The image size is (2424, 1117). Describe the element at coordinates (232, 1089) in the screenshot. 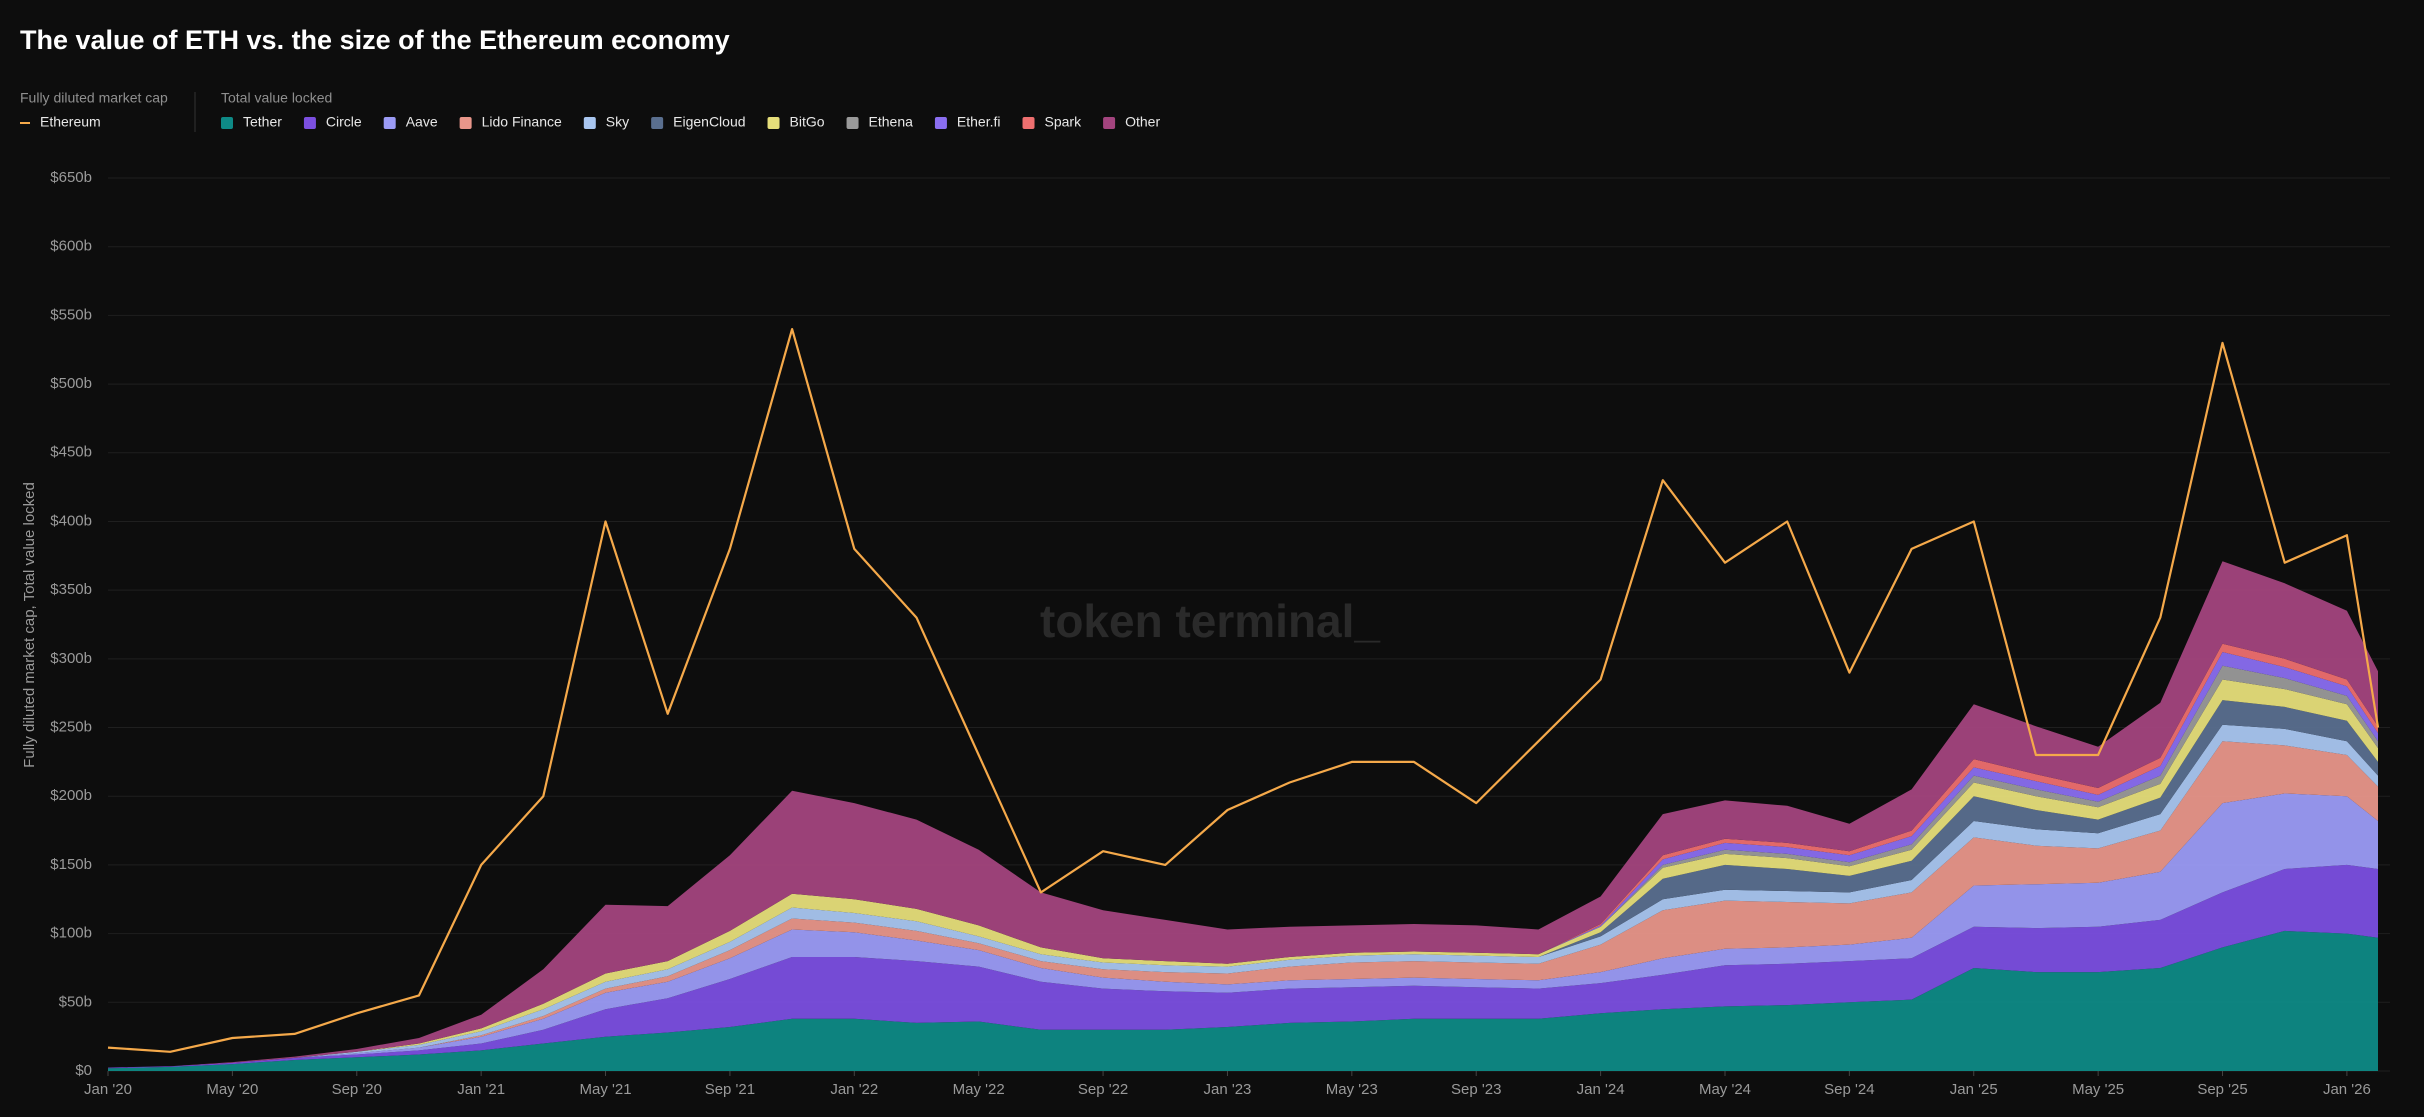

I see `x-tick-label: May '20` at that location.